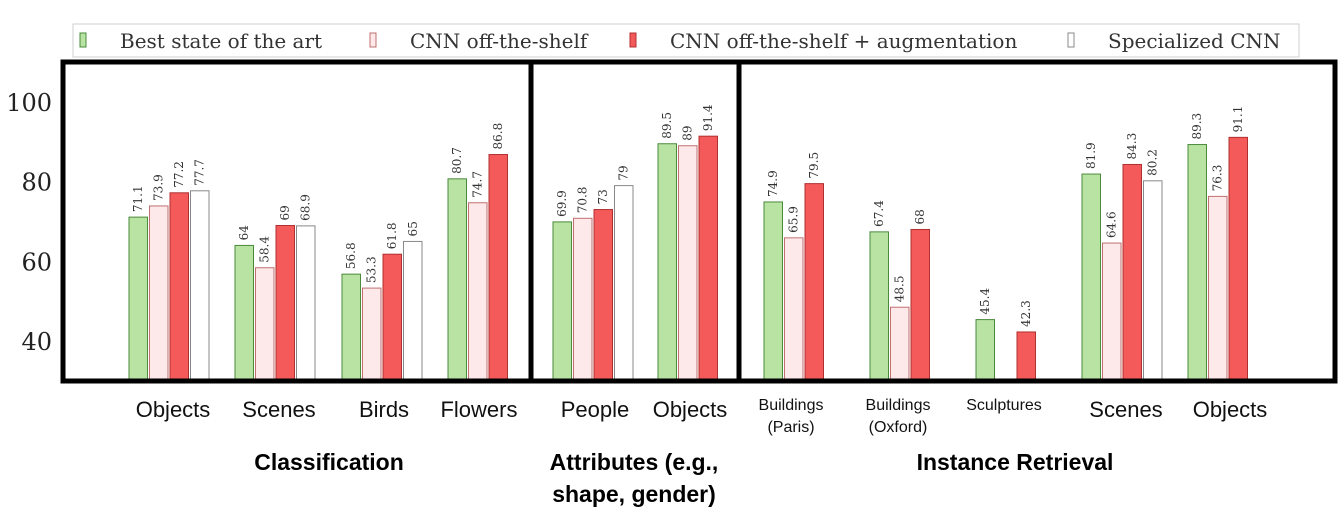 The image size is (1341, 511). Describe the element at coordinates (478, 184) in the screenshot. I see `data-label: 74.7` at that location.